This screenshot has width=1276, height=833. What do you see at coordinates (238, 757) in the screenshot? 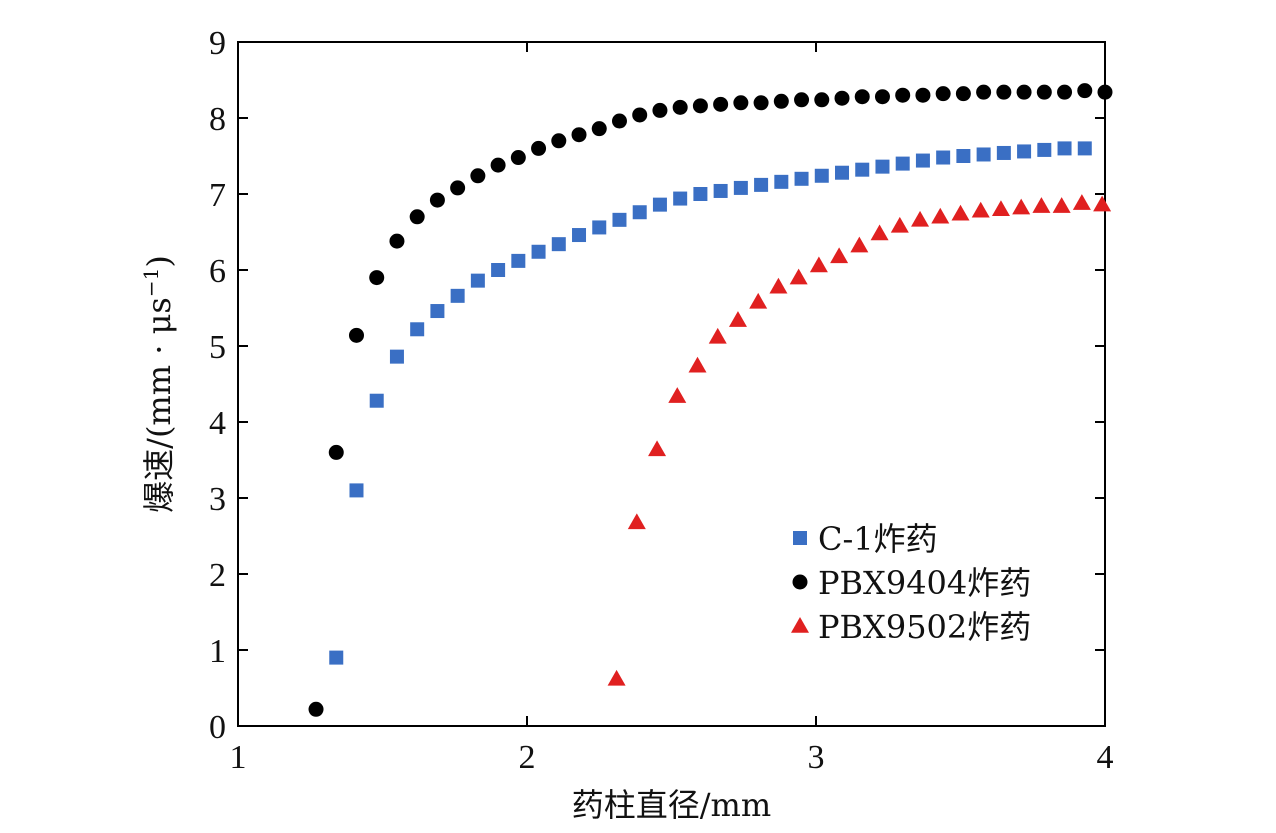
I see `x-tick-label: 1` at bounding box center [238, 757].